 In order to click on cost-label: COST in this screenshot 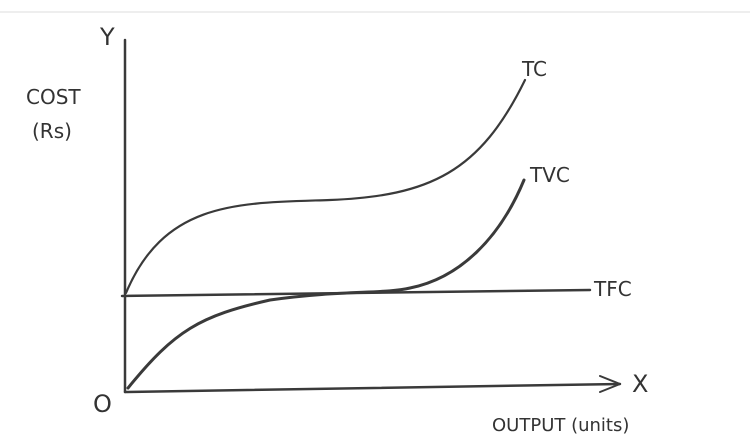, I will do `click(53, 97)`.